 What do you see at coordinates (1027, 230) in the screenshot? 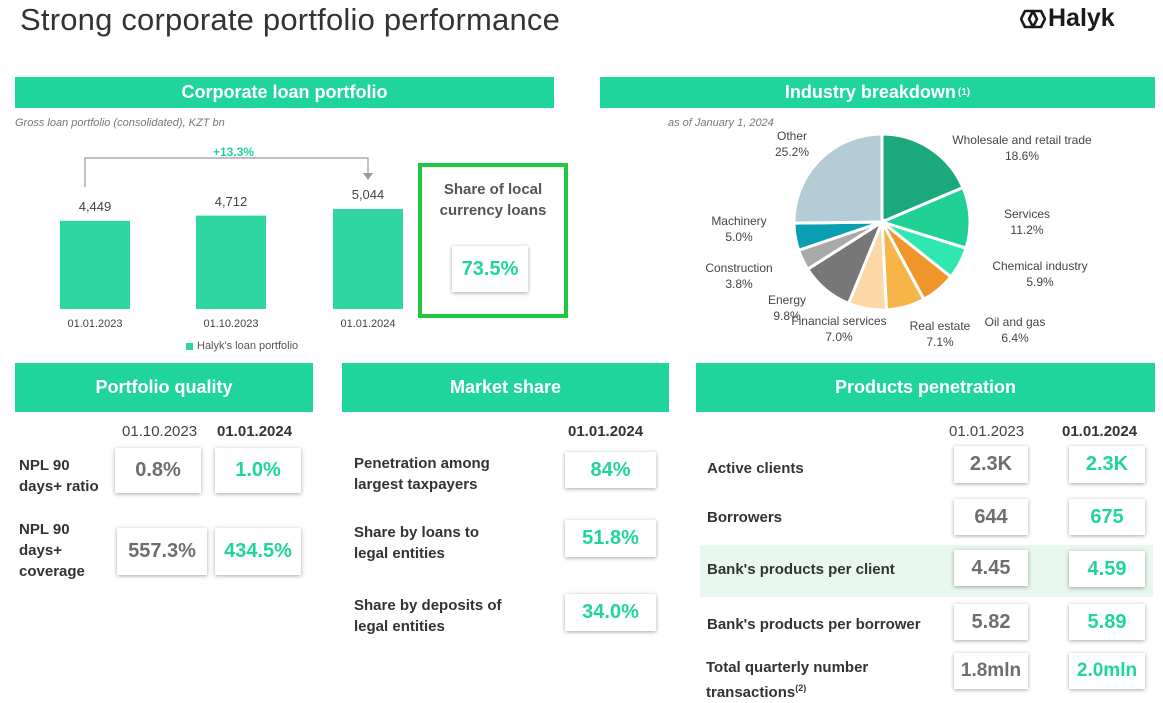
I see `pie-label-value: 11.2%` at bounding box center [1027, 230].